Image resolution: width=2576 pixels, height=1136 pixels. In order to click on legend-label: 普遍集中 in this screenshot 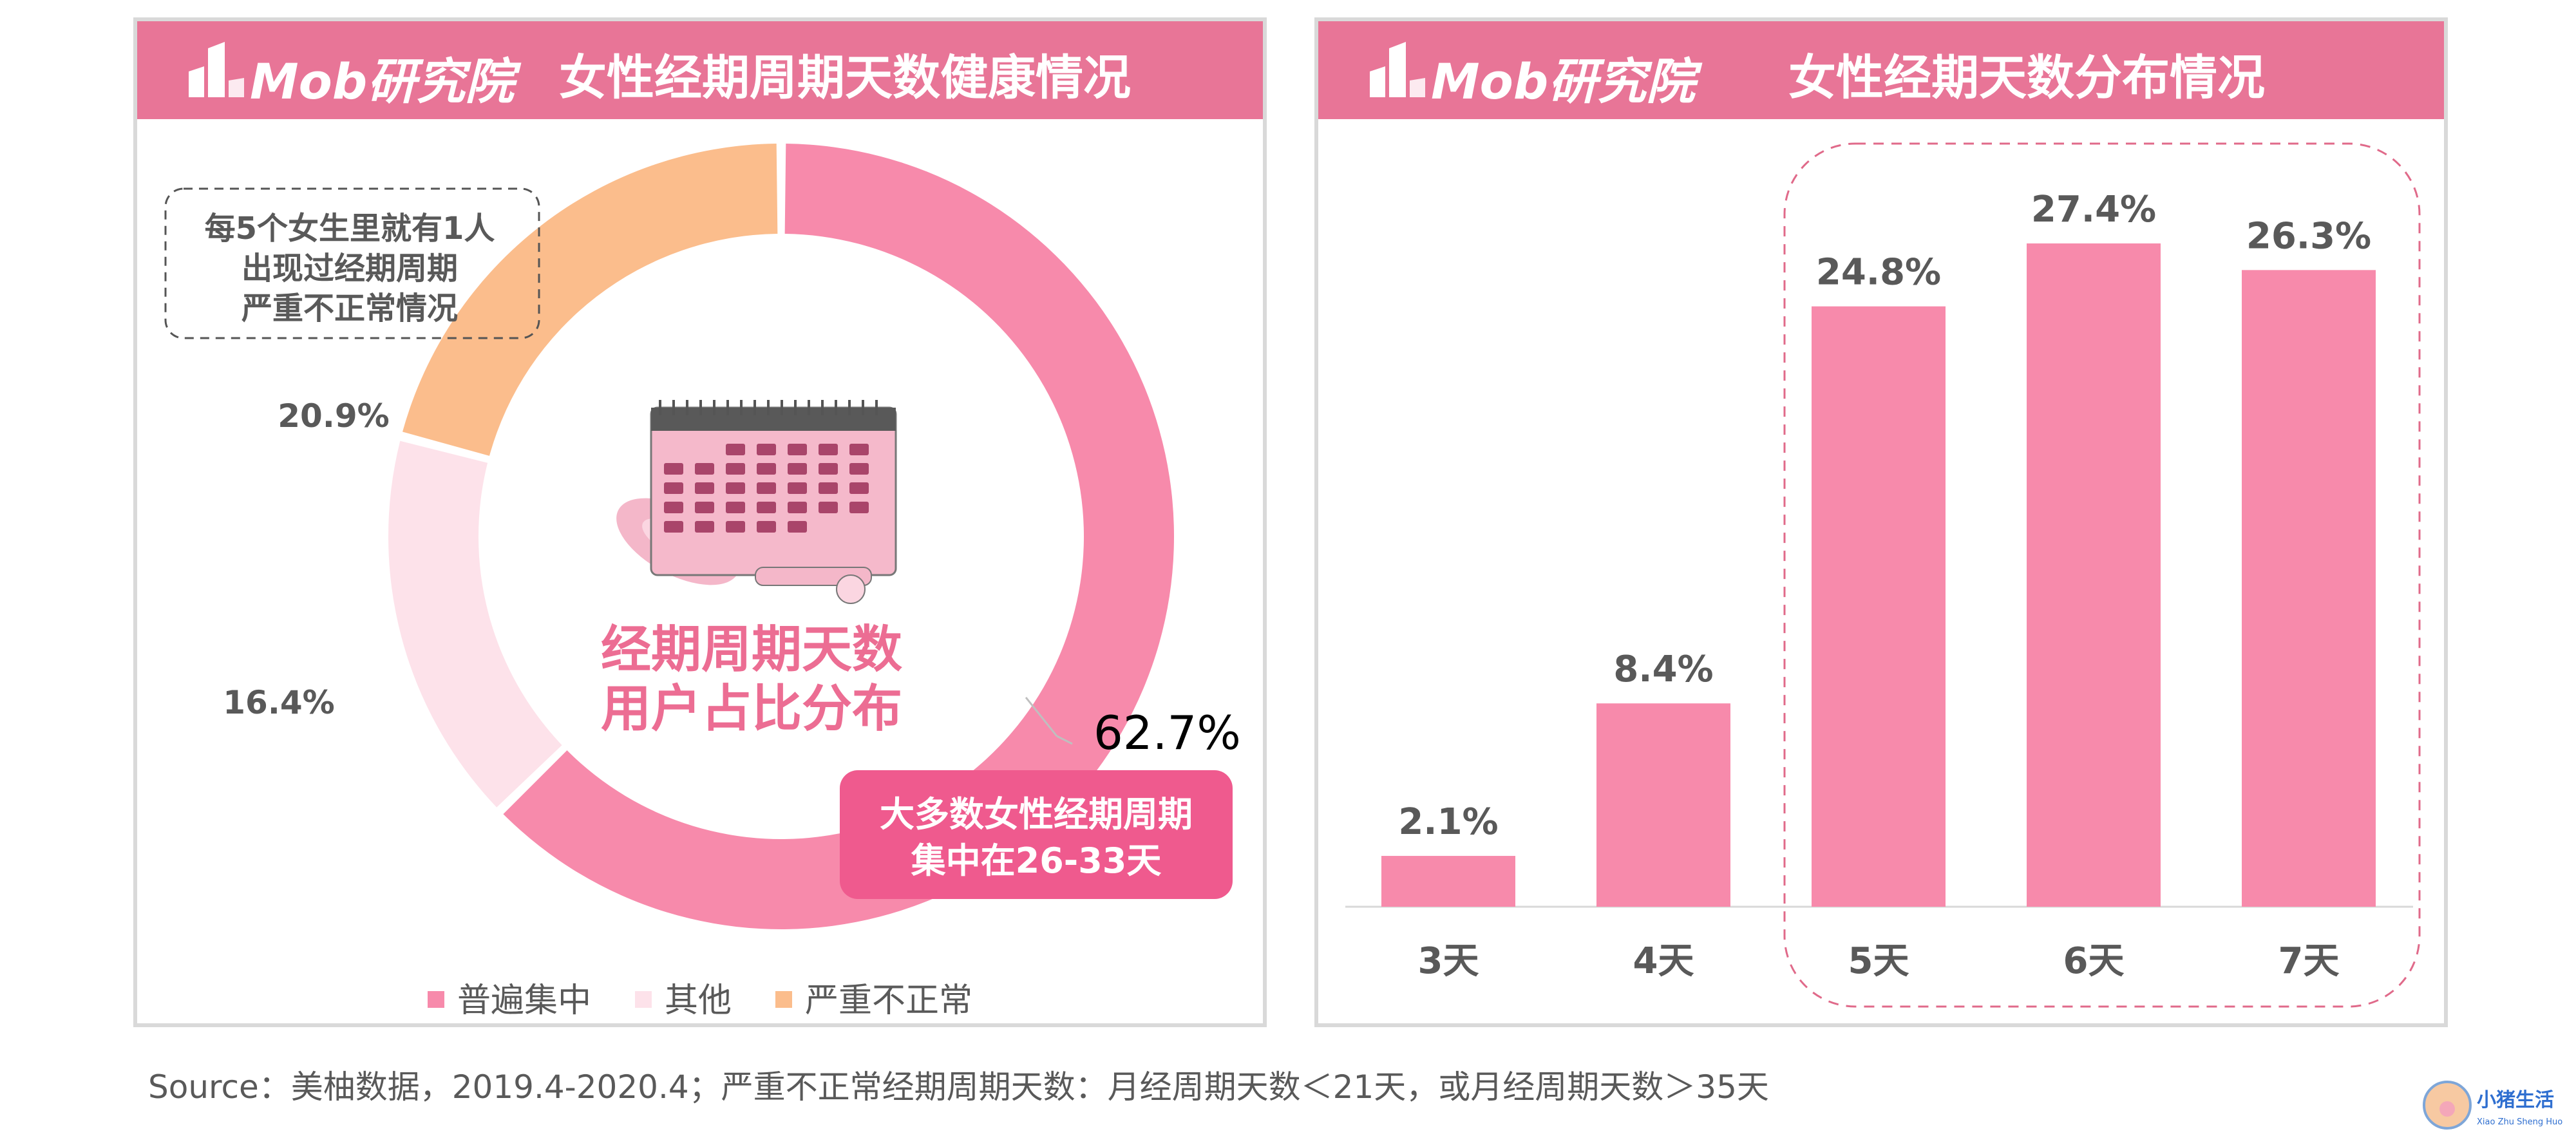, I will do `click(524, 1000)`.